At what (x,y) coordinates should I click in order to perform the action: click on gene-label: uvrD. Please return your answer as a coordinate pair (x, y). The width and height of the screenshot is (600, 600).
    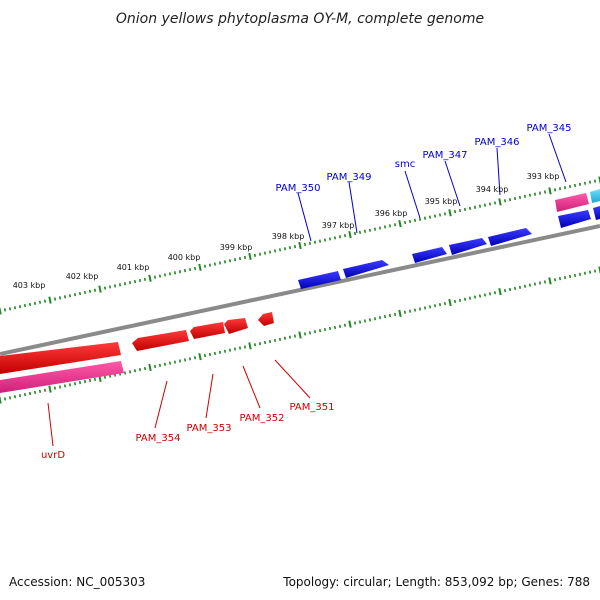
    Looking at the image, I should click on (53, 455).